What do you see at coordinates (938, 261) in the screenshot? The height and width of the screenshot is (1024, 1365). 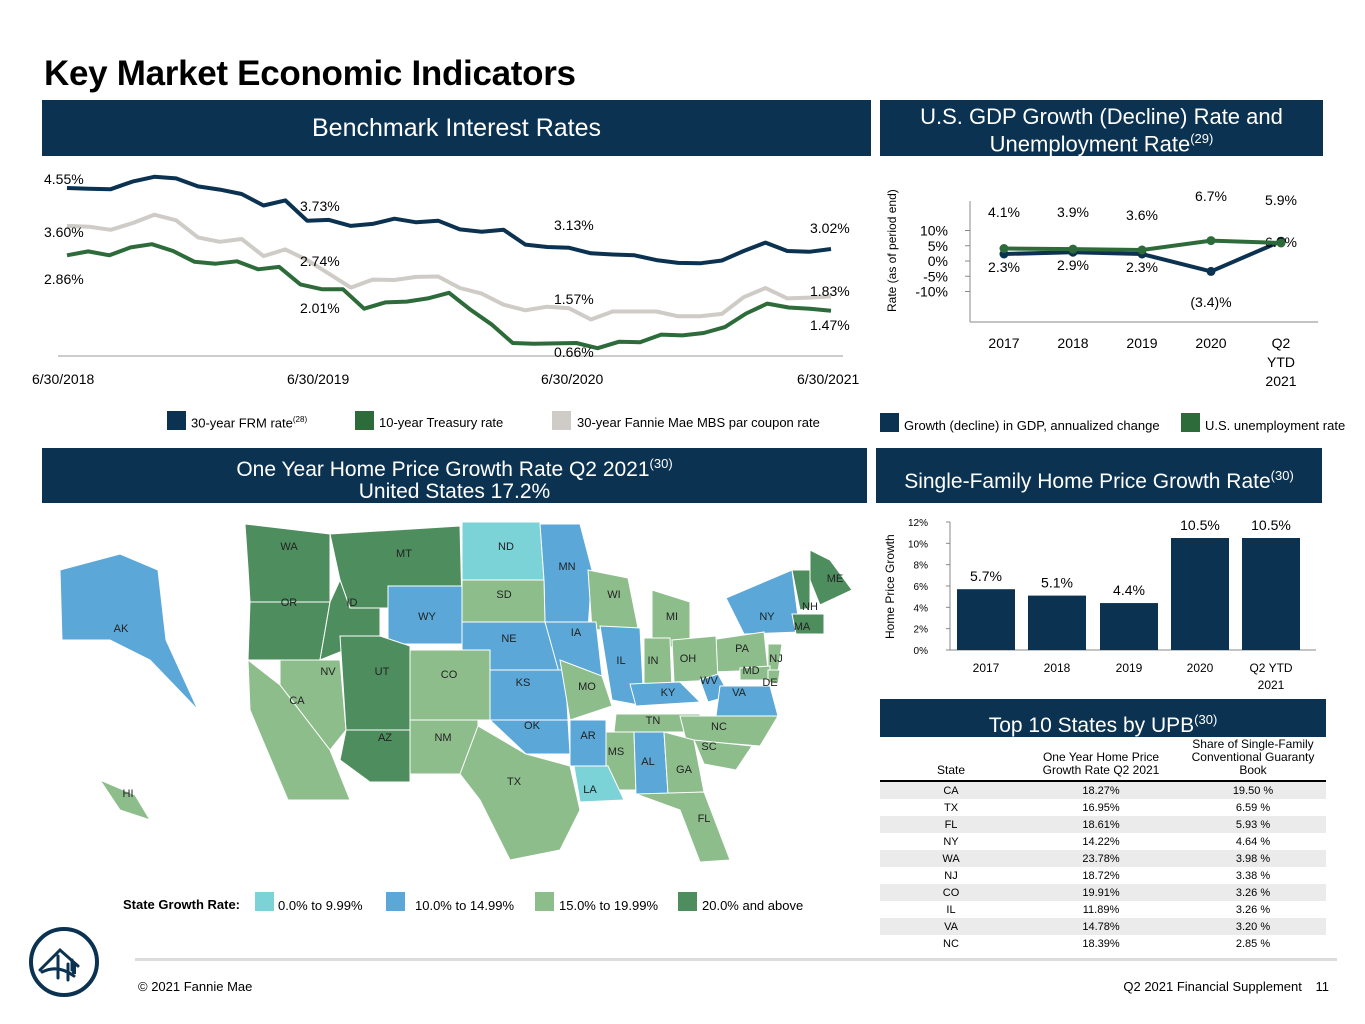 I see `gdp-y-tick: 0%` at bounding box center [938, 261].